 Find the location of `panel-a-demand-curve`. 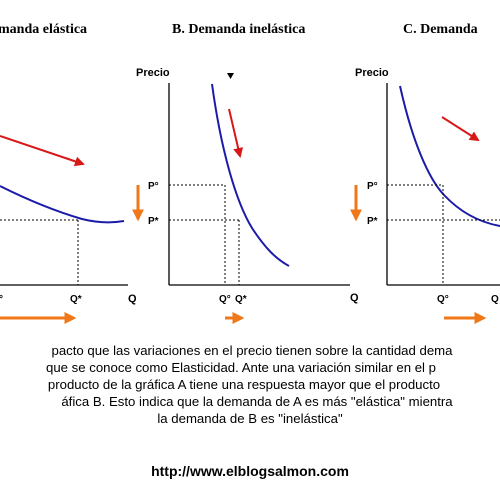

panel-a-demand-curve is located at coordinates (62, 204).